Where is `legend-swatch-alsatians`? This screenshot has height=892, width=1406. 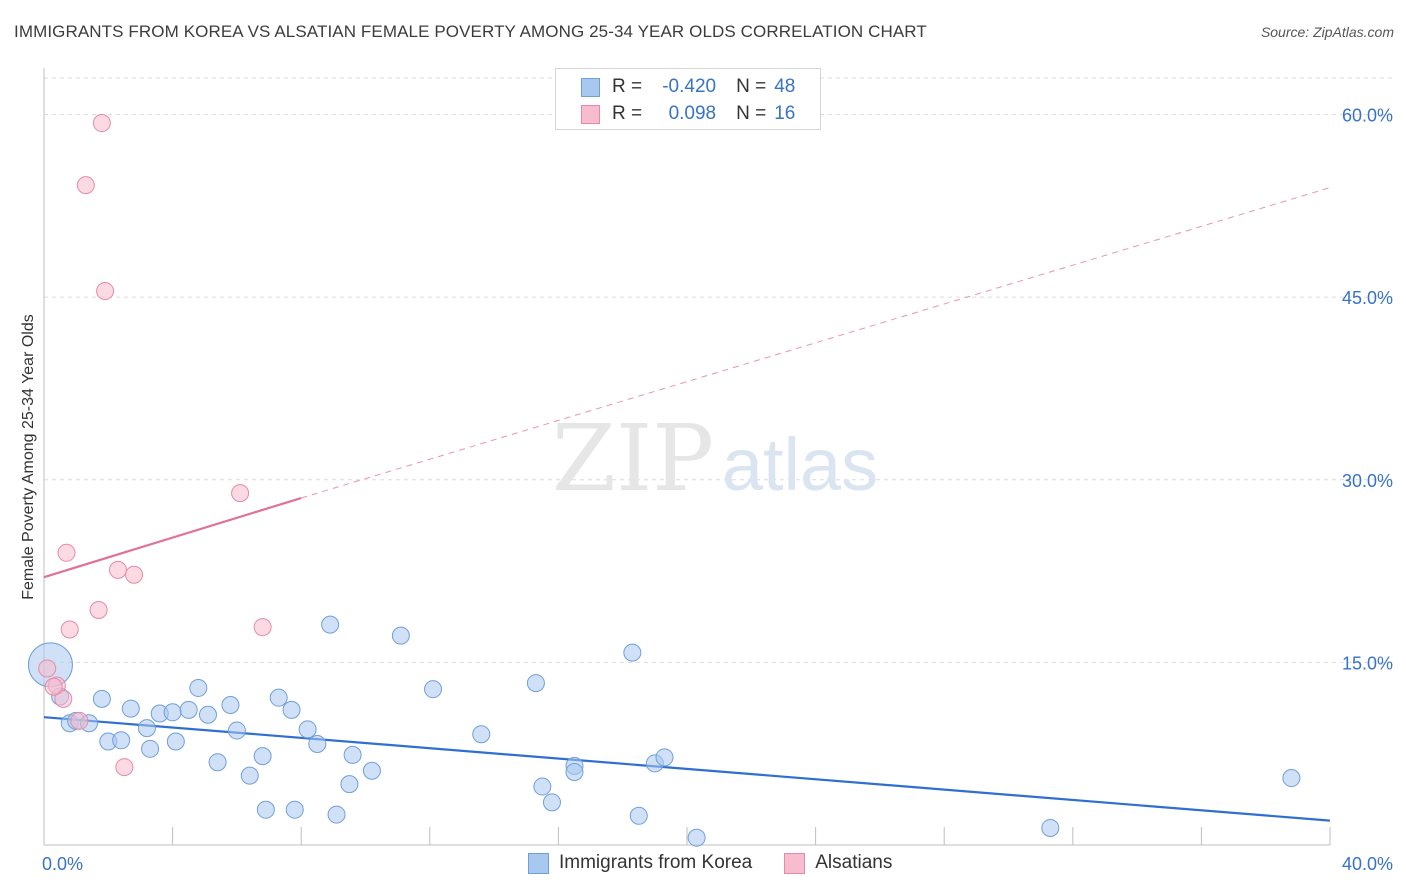 legend-swatch-alsatians is located at coordinates (590, 114).